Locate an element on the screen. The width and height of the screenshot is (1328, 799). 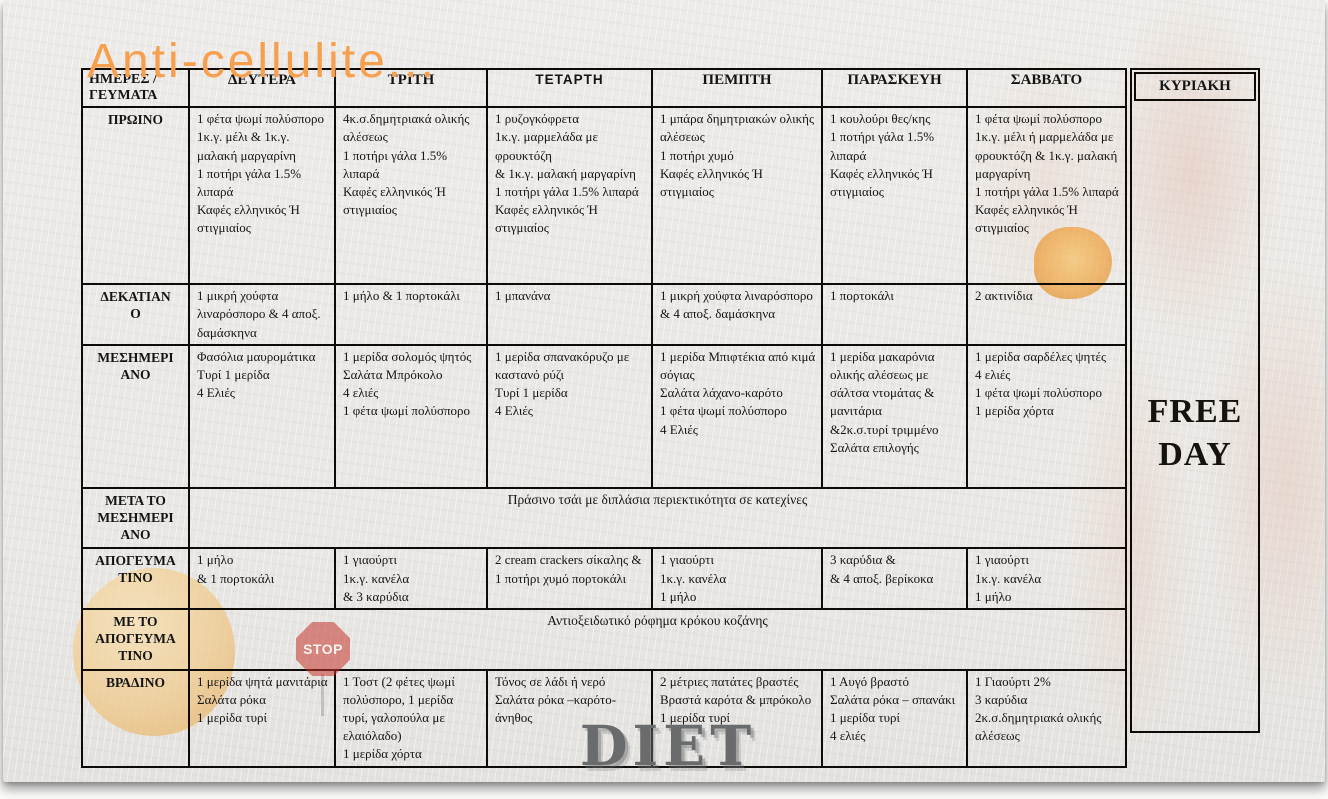
meal-cell: 1 μπανάνα is located at coordinates (569, 314).